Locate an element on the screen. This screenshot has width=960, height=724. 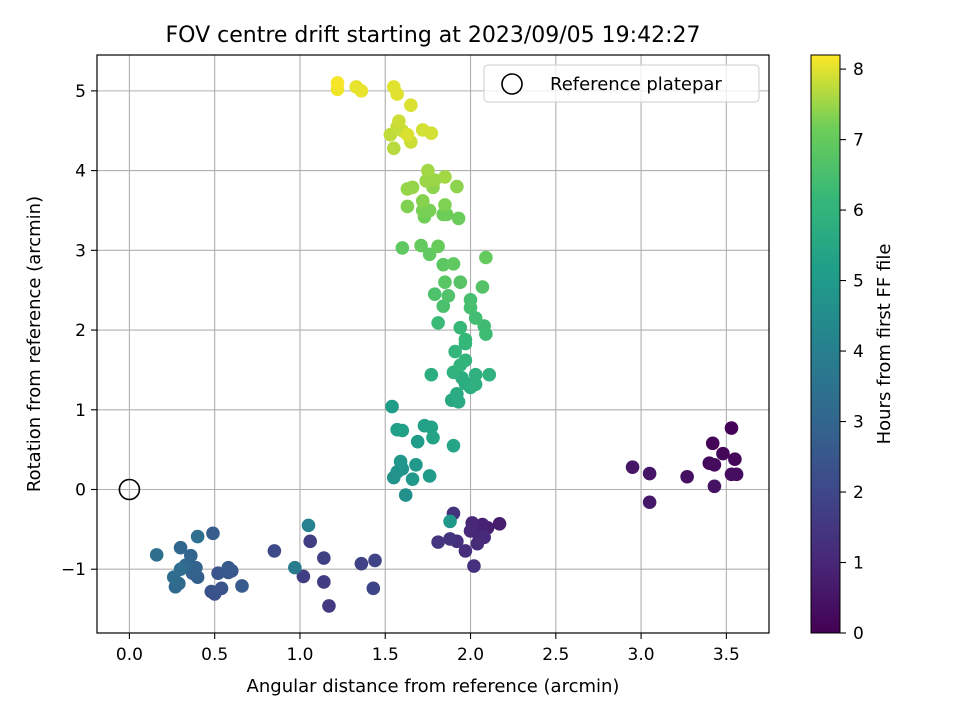
colorbar-label: Hours from first FF file is located at coordinates (884, 344).